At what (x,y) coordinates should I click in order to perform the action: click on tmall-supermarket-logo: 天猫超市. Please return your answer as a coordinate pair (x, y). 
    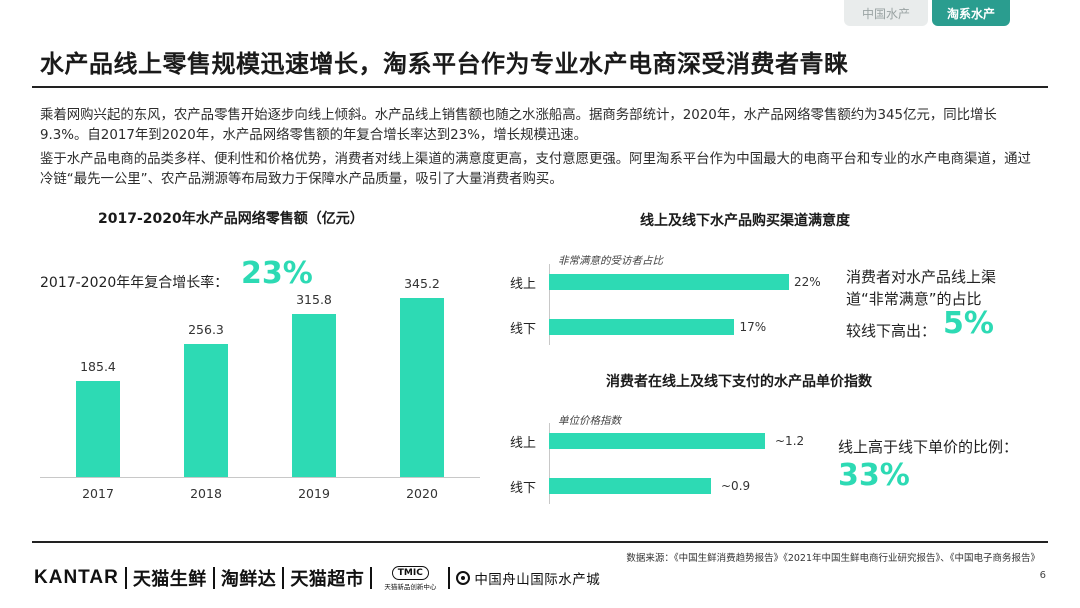
    Looking at the image, I should click on (327, 579).